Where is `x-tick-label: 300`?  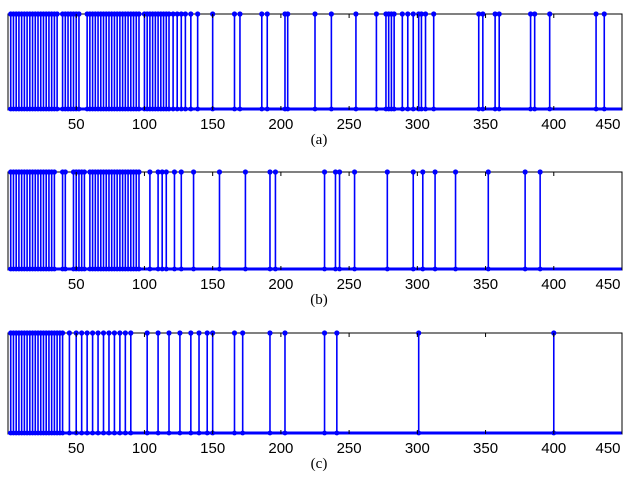
x-tick-label: 300 is located at coordinates (417, 124).